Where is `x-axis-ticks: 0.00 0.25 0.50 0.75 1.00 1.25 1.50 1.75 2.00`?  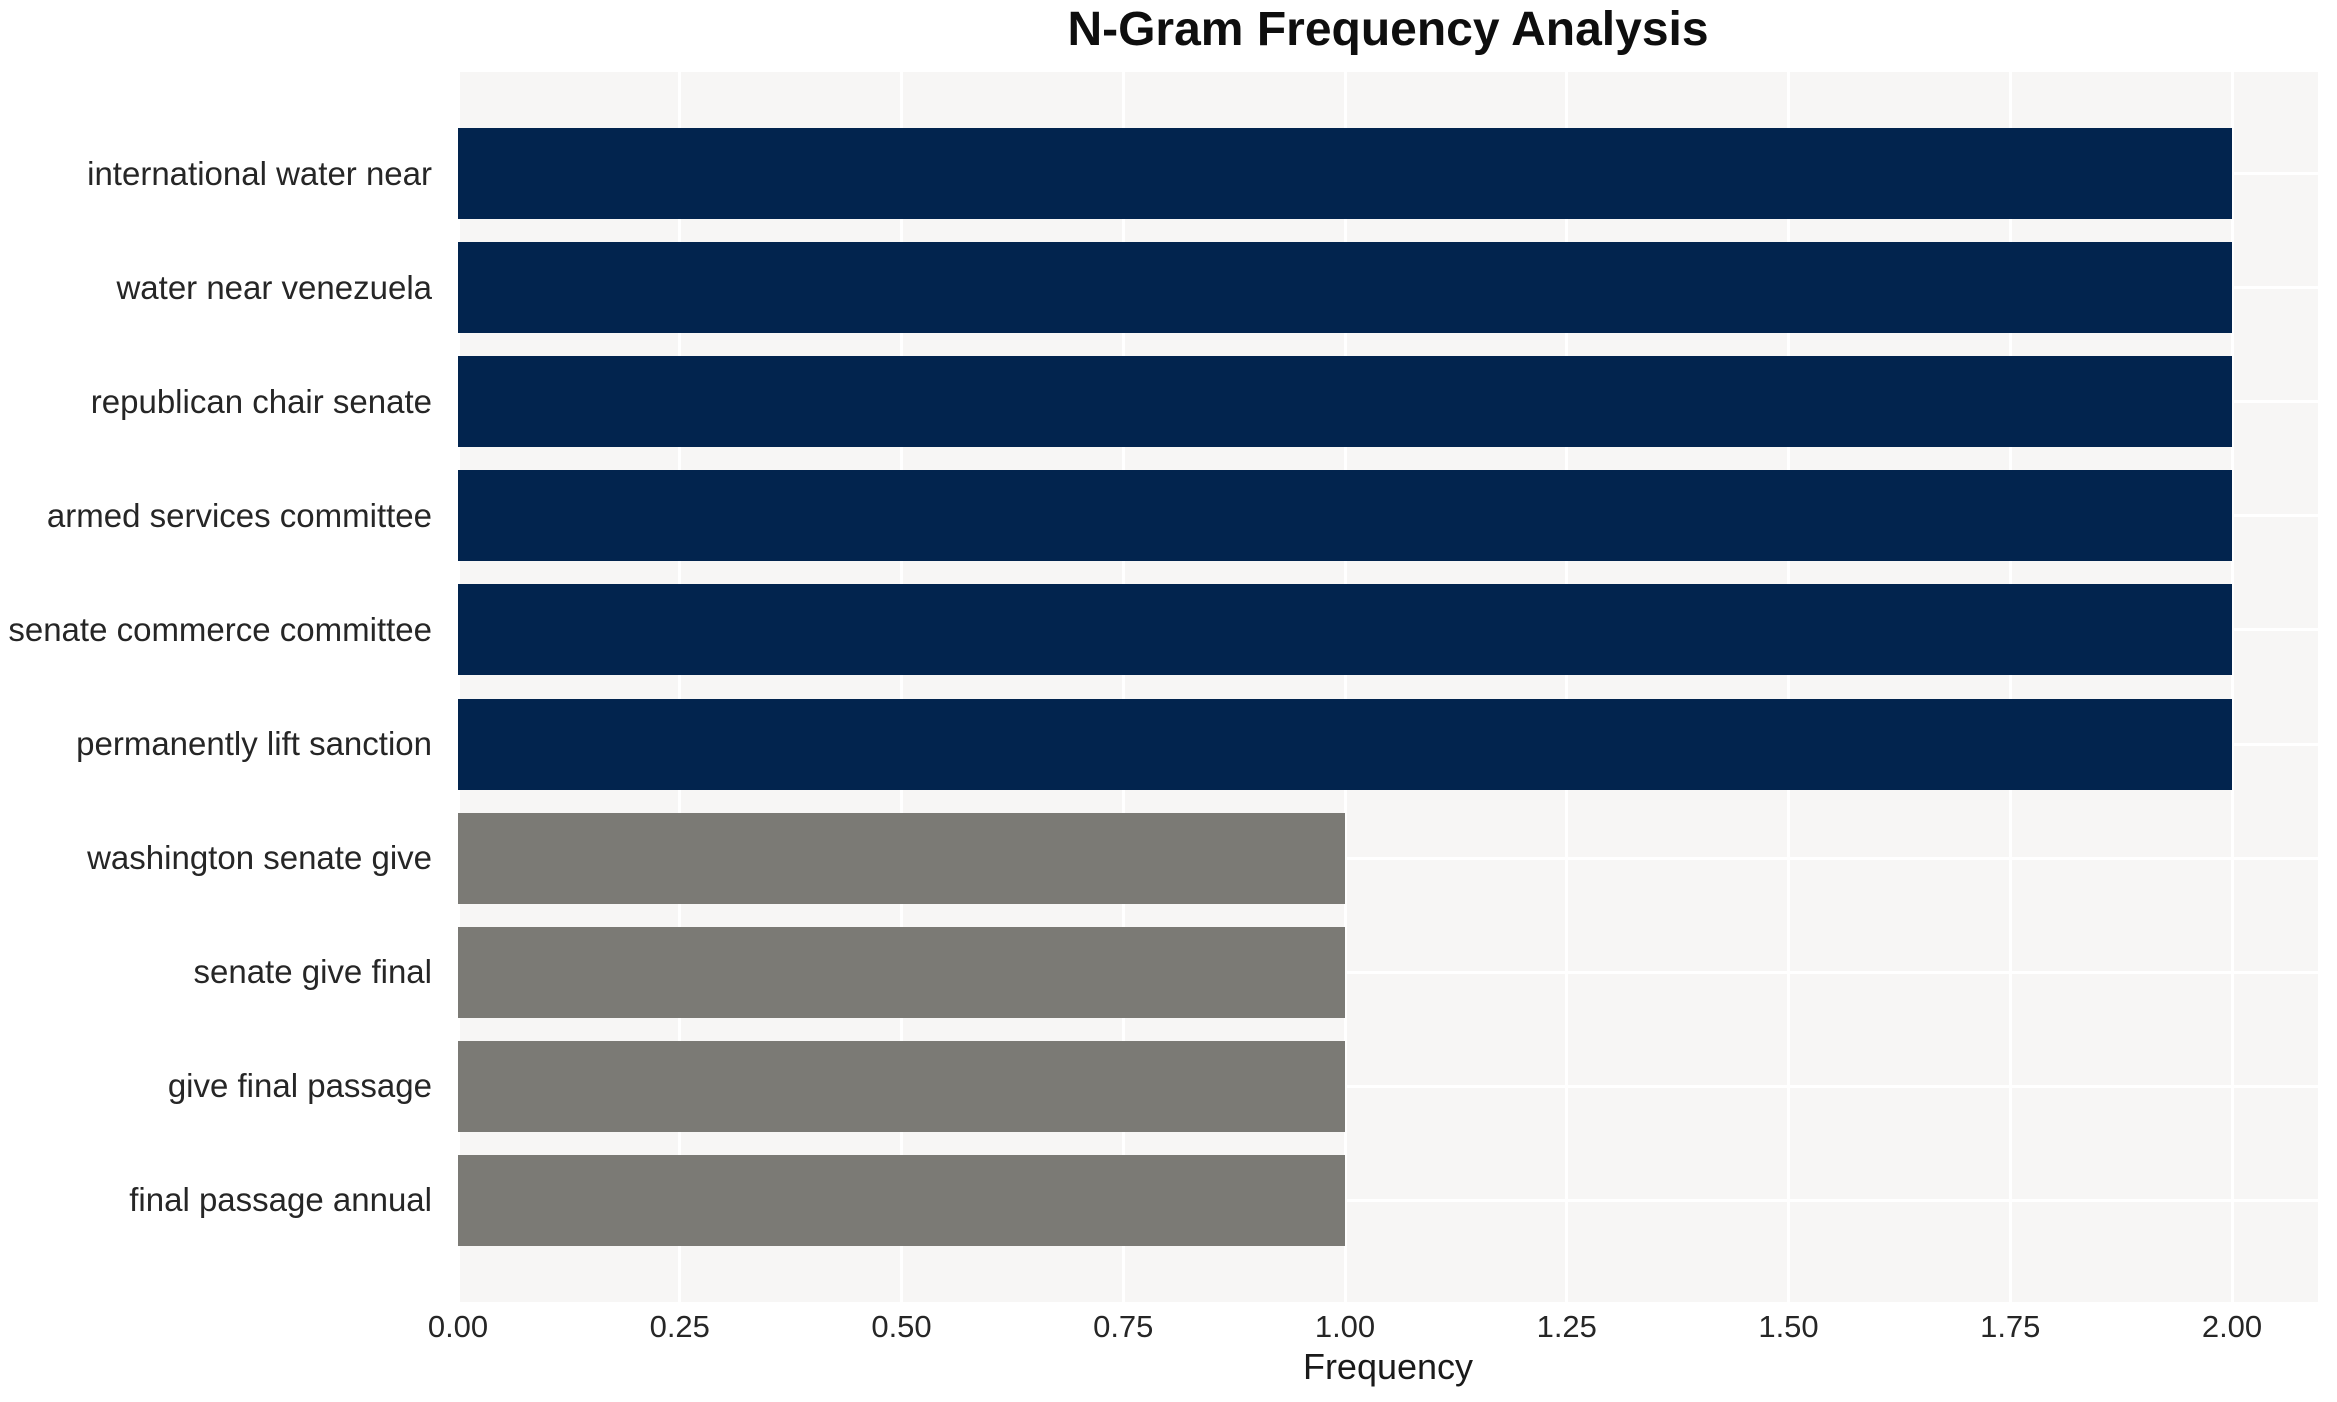
x-axis-ticks: 0.00 0.25 0.50 0.75 1.00 1.25 1.50 1.75 2.00 is located at coordinates (1373, 1329).